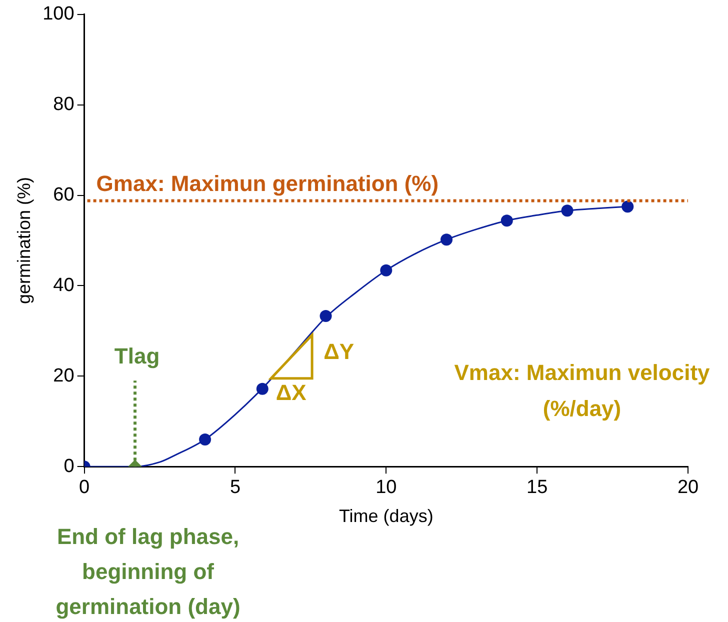 The image size is (728, 622). I want to click on annotation: ΔX, so click(291, 392).